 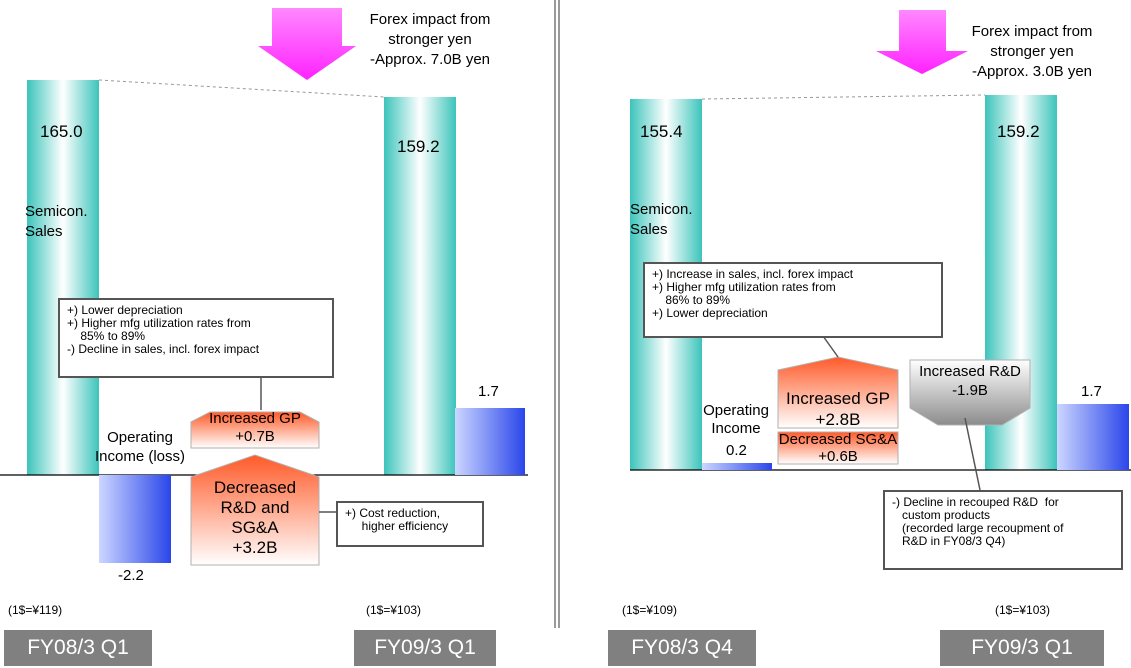 What do you see at coordinates (661, 131) in the screenshot?
I see `sales-value-label: 155.4` at bounding box center [661, 131].